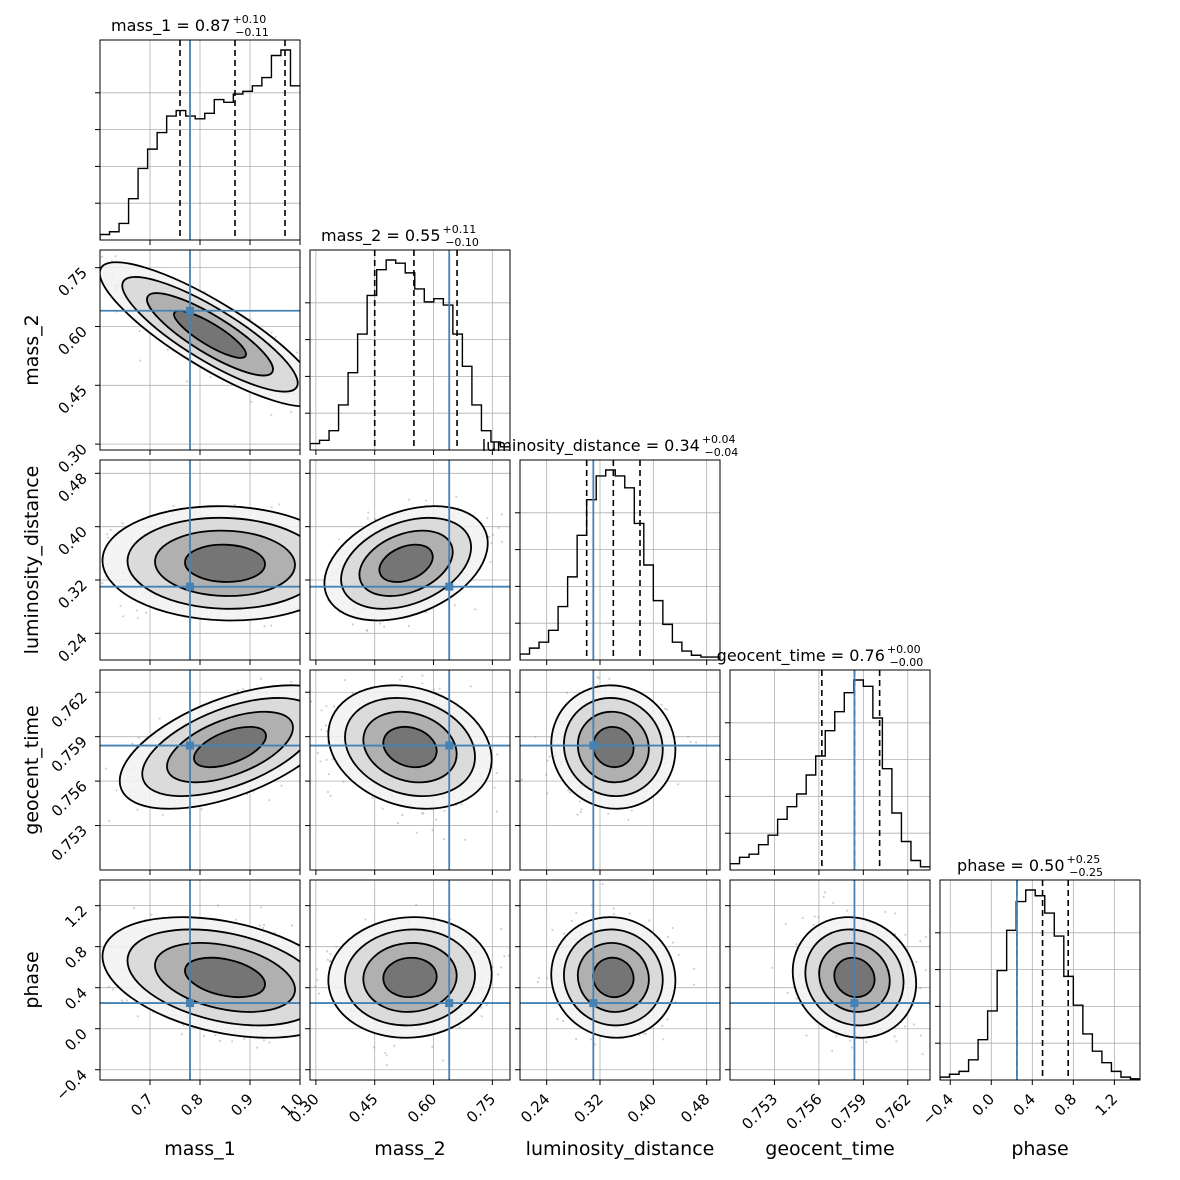 This screenshot has height=1180, width=1180. Describe the element at coordinates (210, 334) in the screenshot. I see `density-contour` at that location.